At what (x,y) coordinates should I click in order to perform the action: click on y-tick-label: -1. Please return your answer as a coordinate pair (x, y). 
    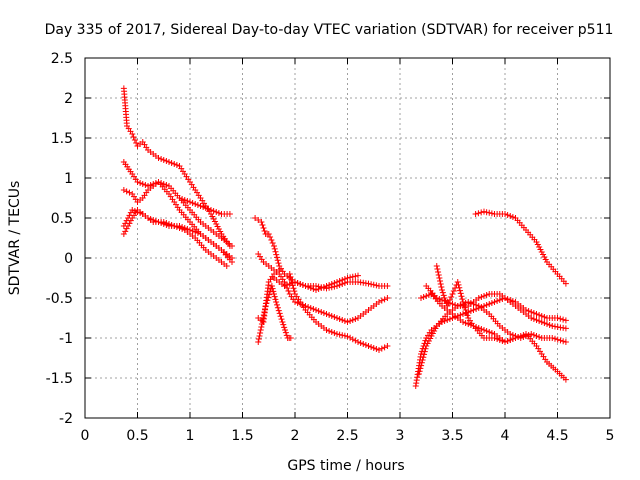
    Looking at the image, I should click on (66, 339).